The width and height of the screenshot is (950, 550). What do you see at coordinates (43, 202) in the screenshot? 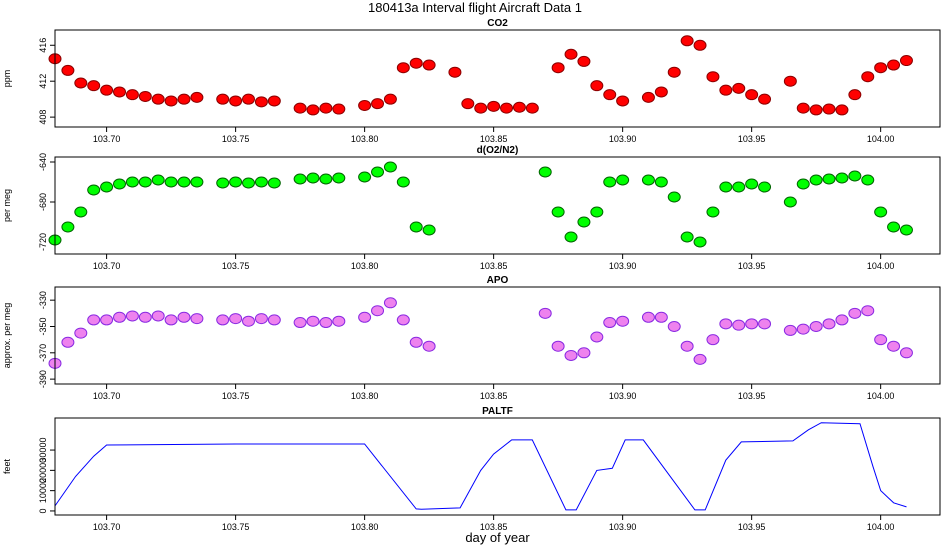
I see `y-tick-label: -680` at bounding box center [43, 202].